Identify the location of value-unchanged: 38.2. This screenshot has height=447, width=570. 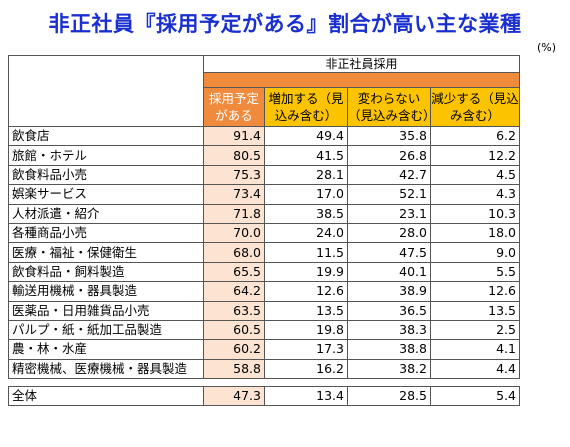
(389, 369).